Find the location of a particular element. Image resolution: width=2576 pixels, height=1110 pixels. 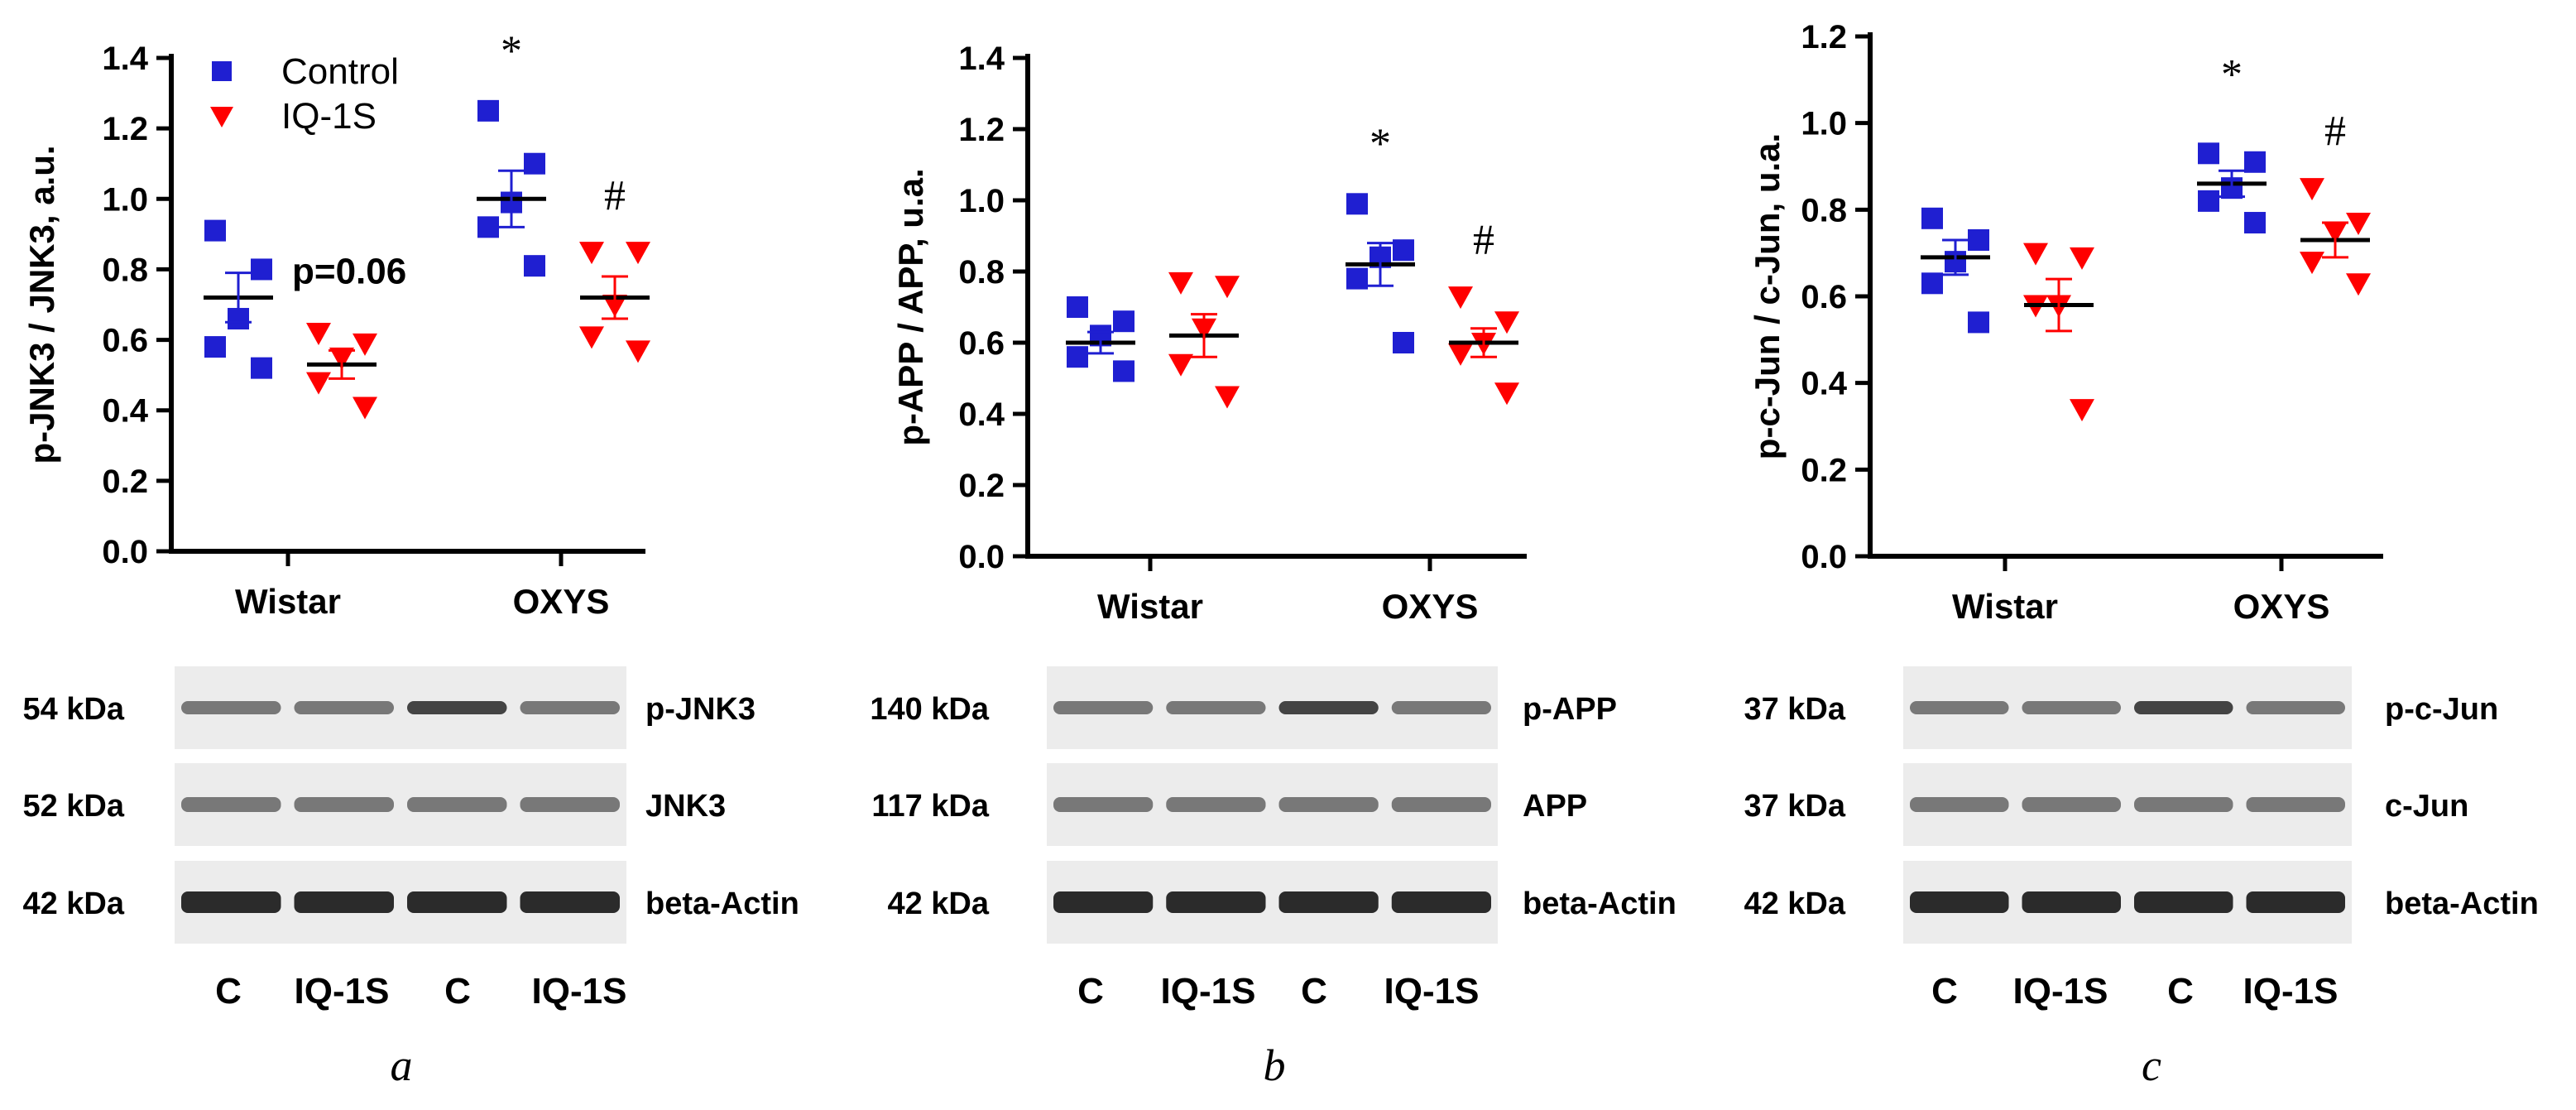

legend-label: Control is located at coordinates (340, 71).